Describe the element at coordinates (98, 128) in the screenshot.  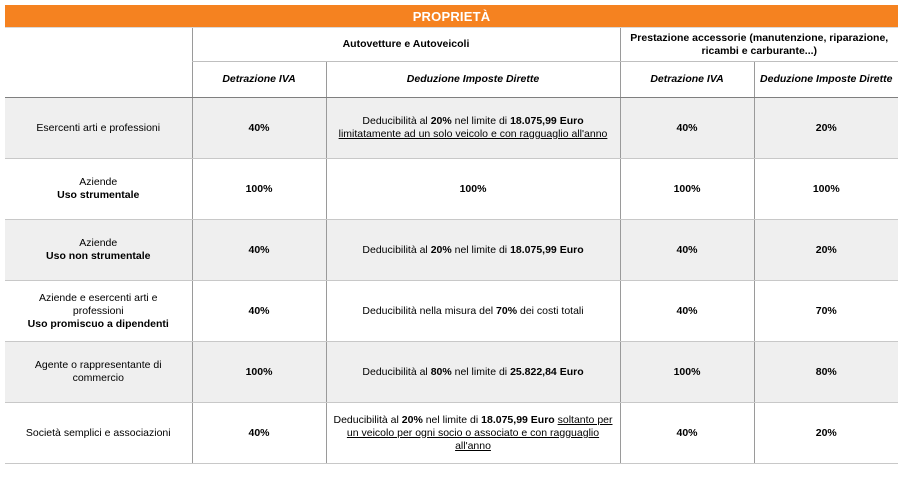
I see `row-label: Esercenti arti e professioni` at that location.